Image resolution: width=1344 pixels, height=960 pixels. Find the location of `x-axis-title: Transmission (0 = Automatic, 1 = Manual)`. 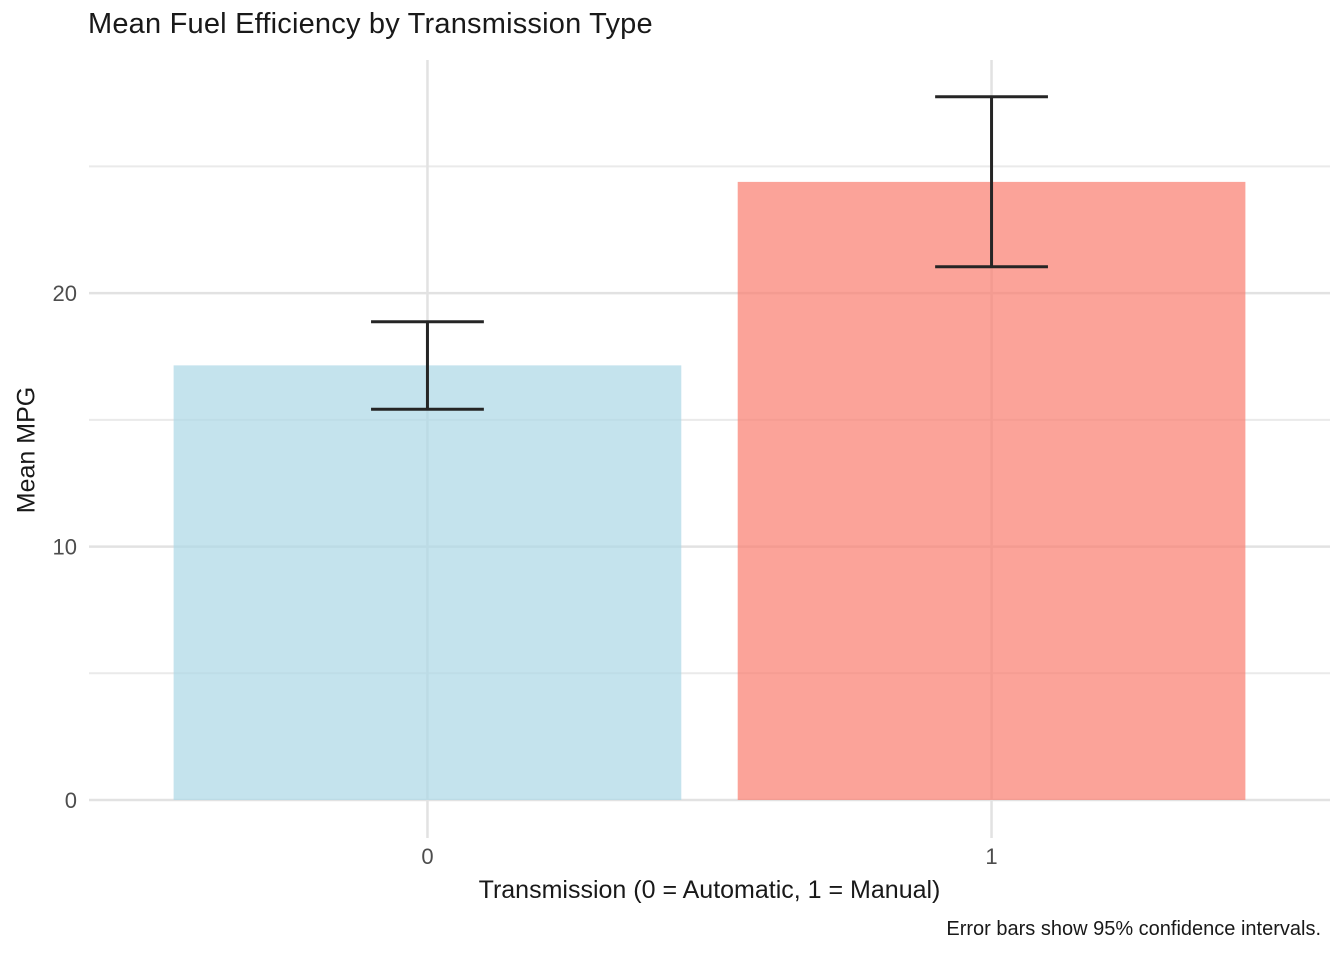

x-axis-title: Transmission (0 = Automatic, 1 = Manual) is located at coordinates (709, 890).